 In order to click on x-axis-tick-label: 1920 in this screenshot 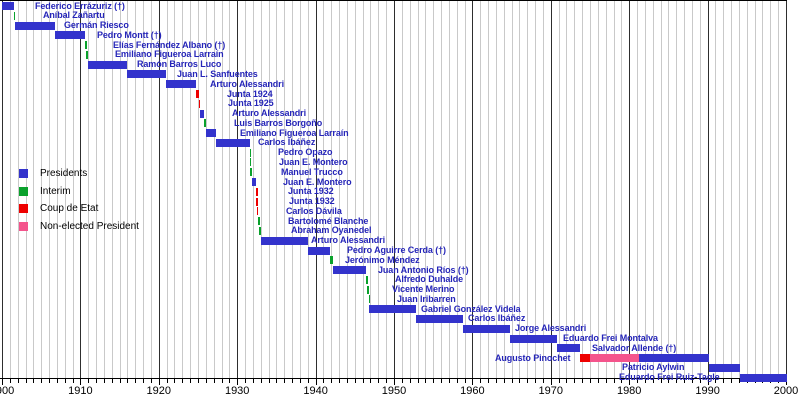, I will do `click(159, 391)`.